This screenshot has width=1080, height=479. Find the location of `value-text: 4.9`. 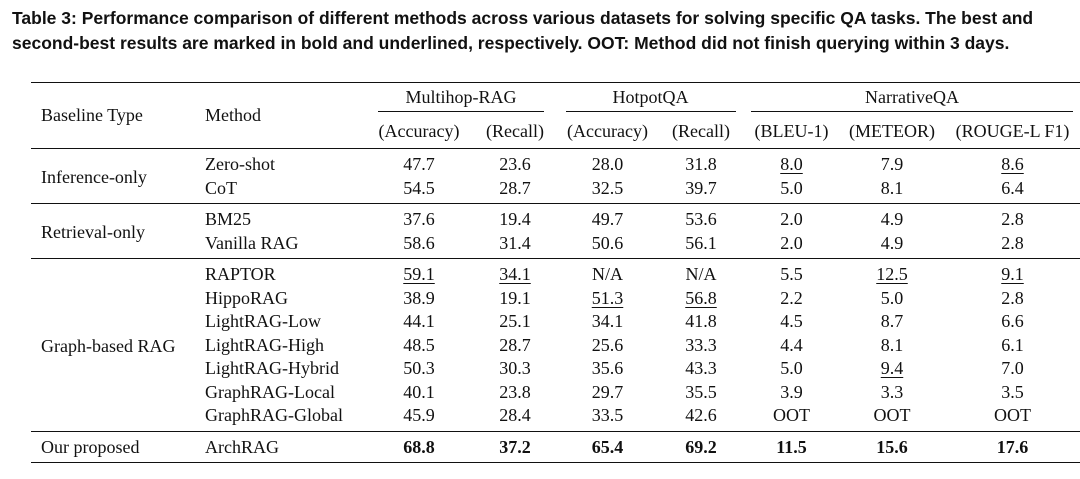

value-text: 4.9 is located at coordinates (892, 242).